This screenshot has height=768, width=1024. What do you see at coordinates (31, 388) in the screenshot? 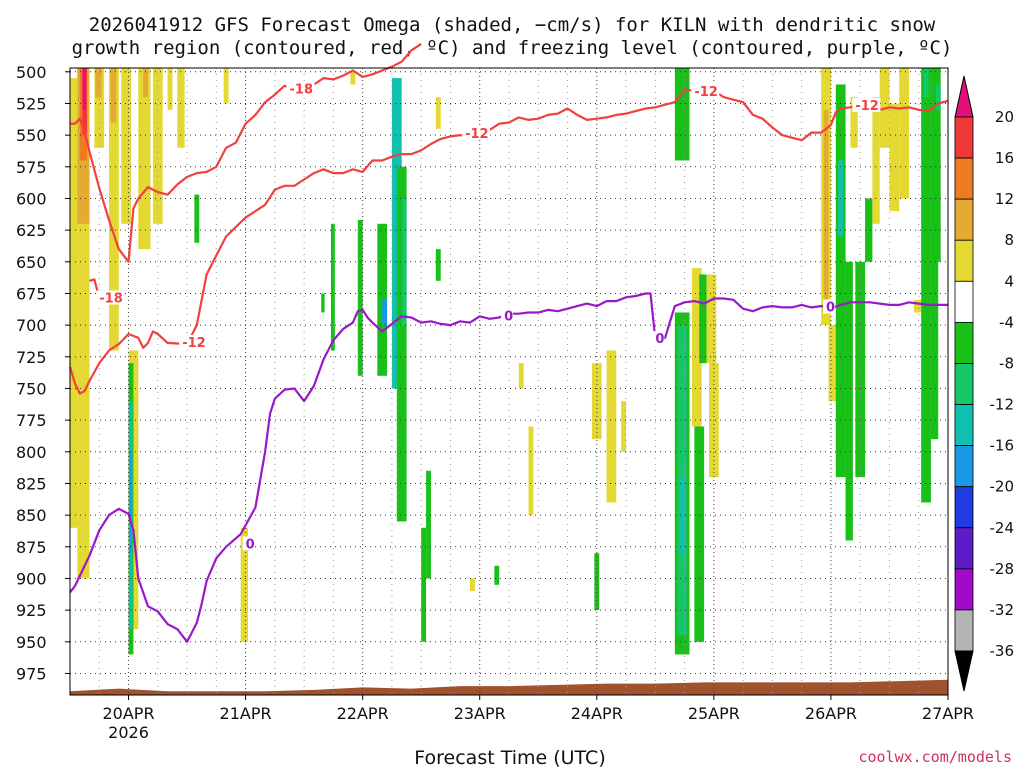
I see `y-tick-label: 750` at bounding box center [31, 388].